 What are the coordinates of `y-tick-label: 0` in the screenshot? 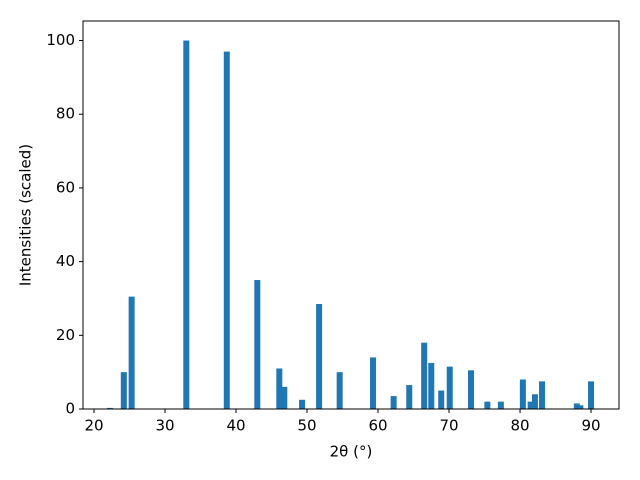 It's located at (70, 409).